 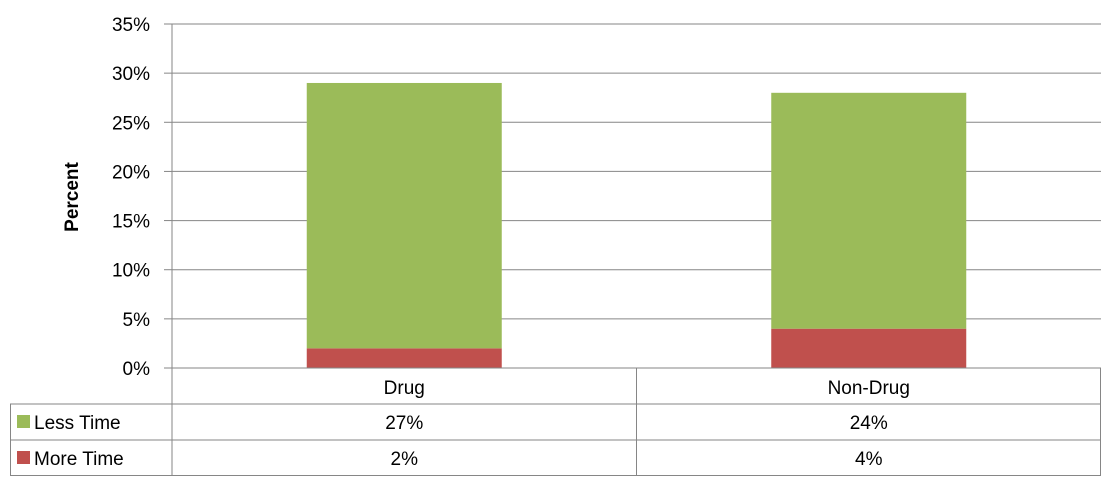 What do you see at coordinates (137, 320) in the screenshot?
I see `y-tick-label: 5%` at bounding box center [137, 320].